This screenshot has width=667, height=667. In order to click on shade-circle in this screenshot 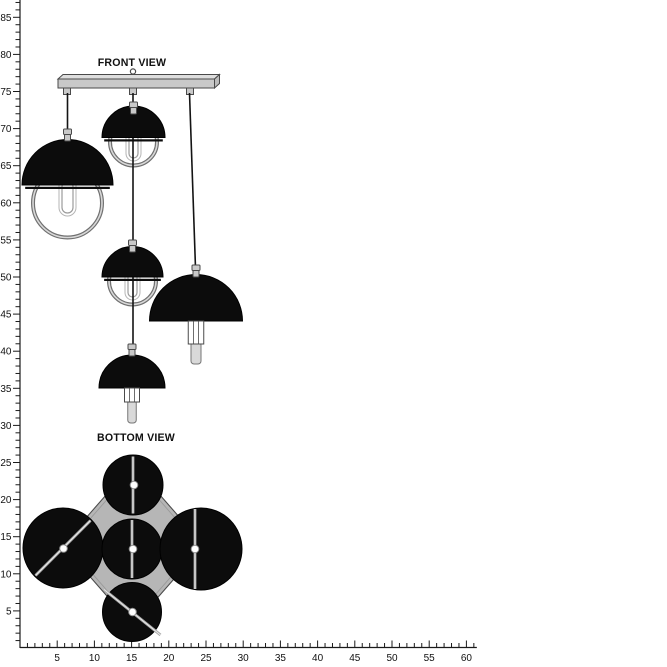, I will do `click(201, 549)`.